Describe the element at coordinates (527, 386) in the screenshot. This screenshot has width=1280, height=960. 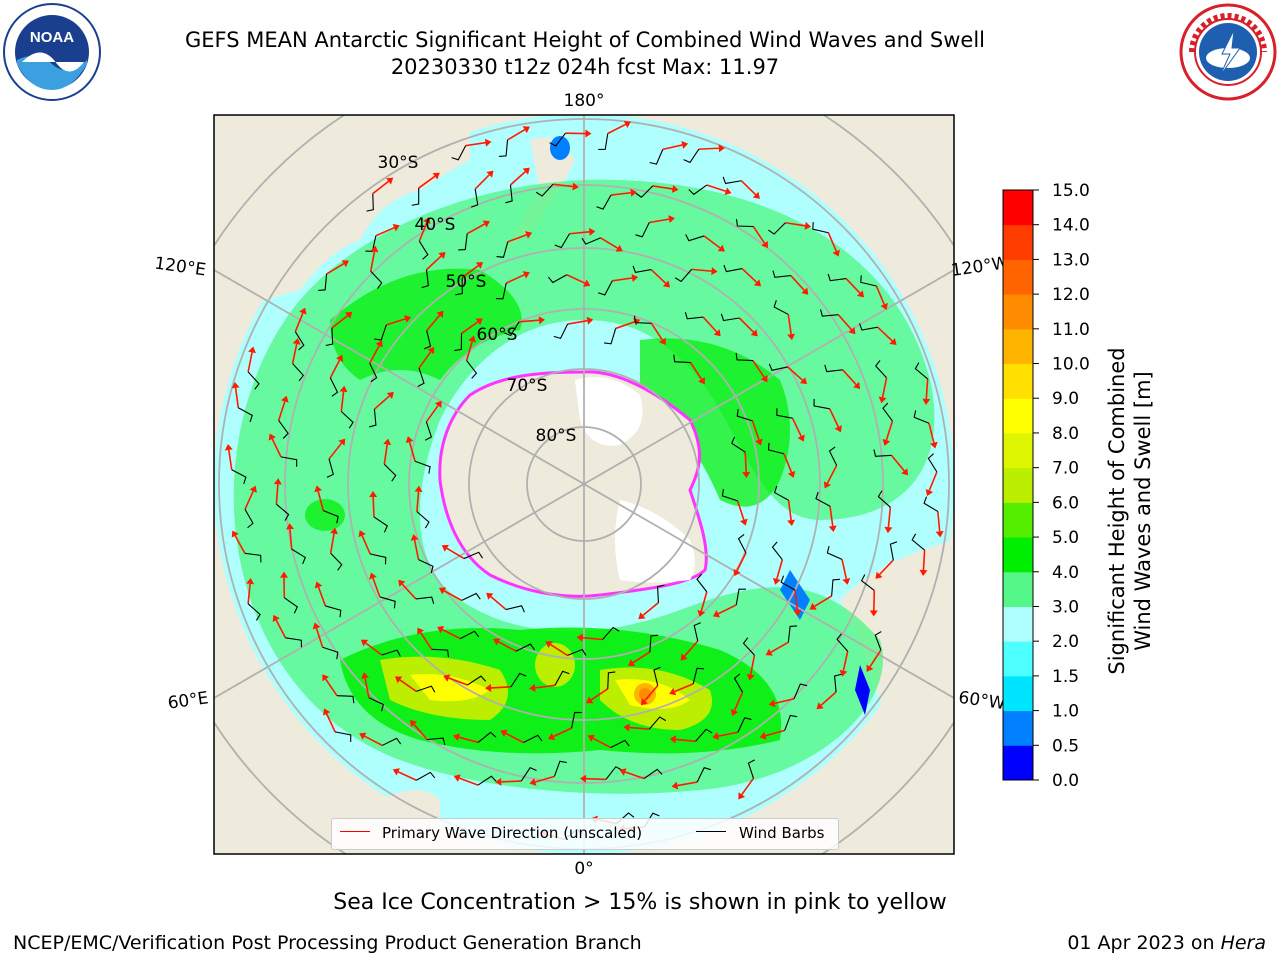
I see `lat-label-70s: 70°S` at that location.